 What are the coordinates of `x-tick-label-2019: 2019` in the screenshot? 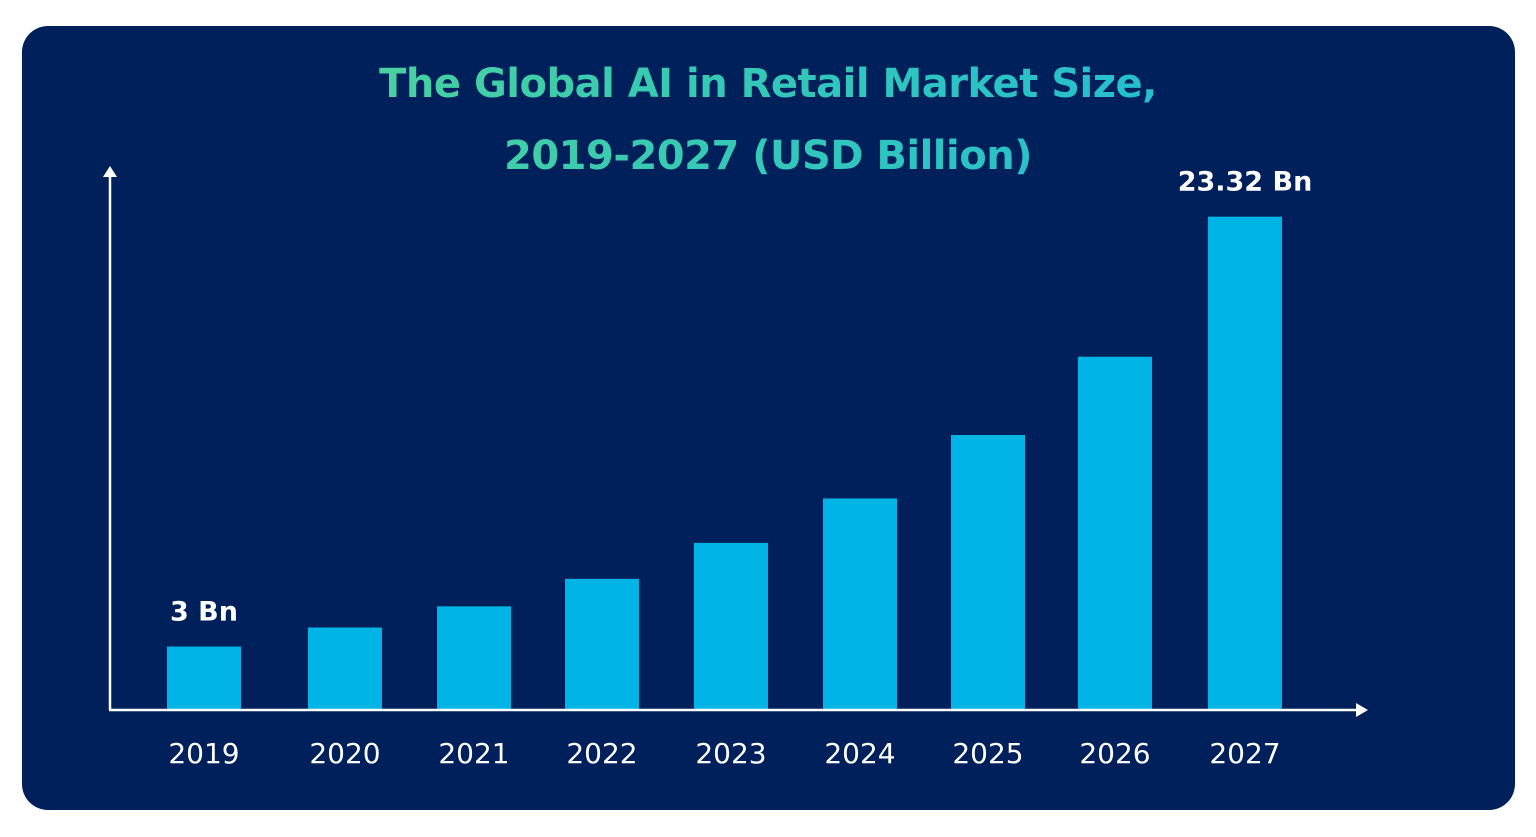 It's located at (203, 753).